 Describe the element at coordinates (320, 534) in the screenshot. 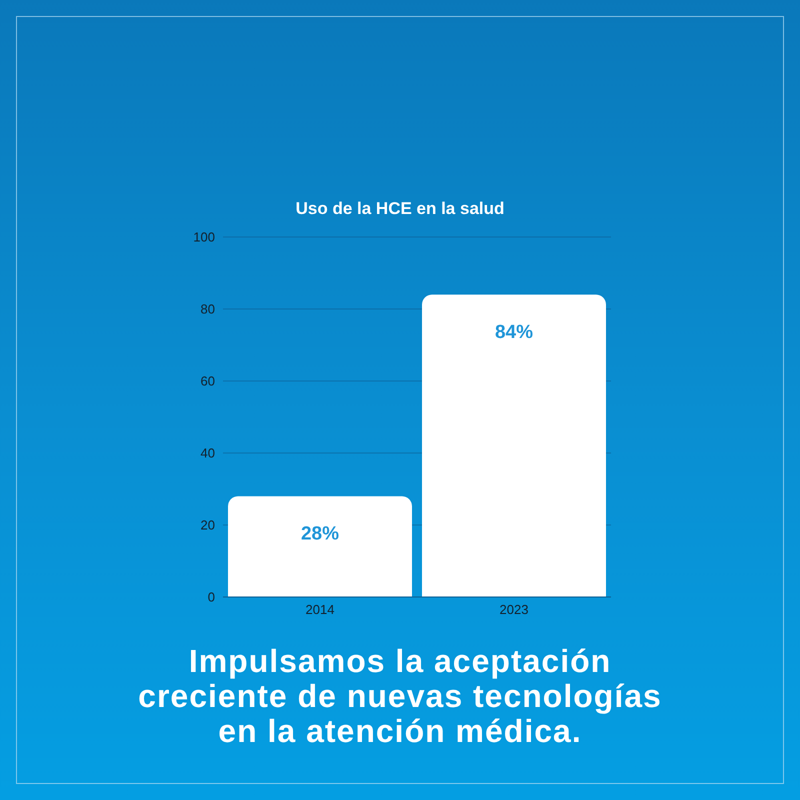

I see `data-label: 28%` at that location.